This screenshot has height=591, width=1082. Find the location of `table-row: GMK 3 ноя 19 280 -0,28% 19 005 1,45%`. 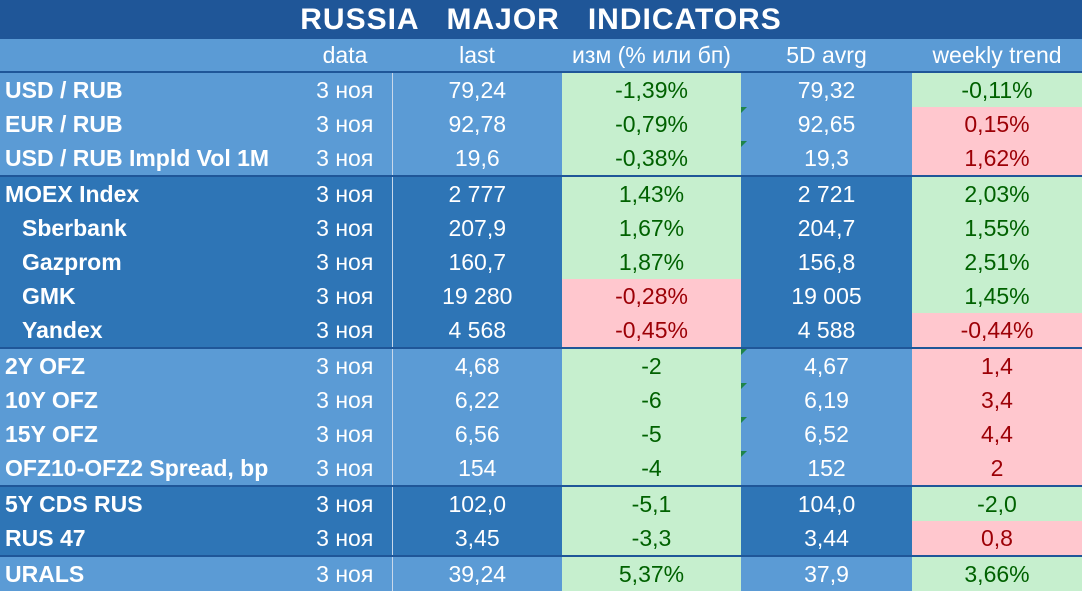

table-row: GMK 3 ноя 19 280 -0,28% 19 005 1,45% is located at coordinates (541, 296).